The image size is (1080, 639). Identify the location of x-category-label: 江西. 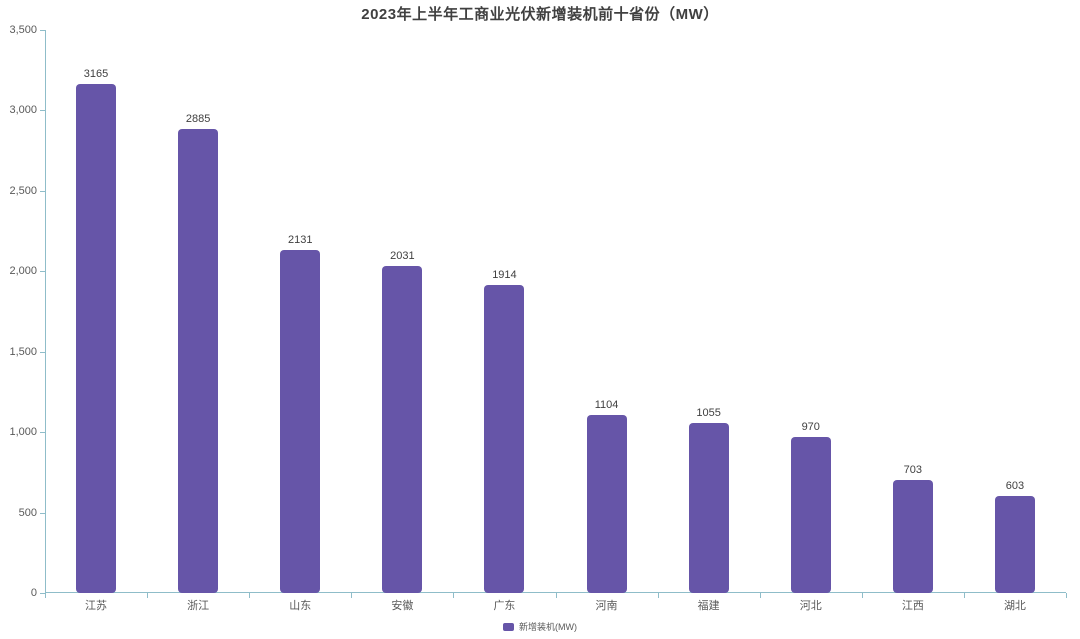
(912, 606).